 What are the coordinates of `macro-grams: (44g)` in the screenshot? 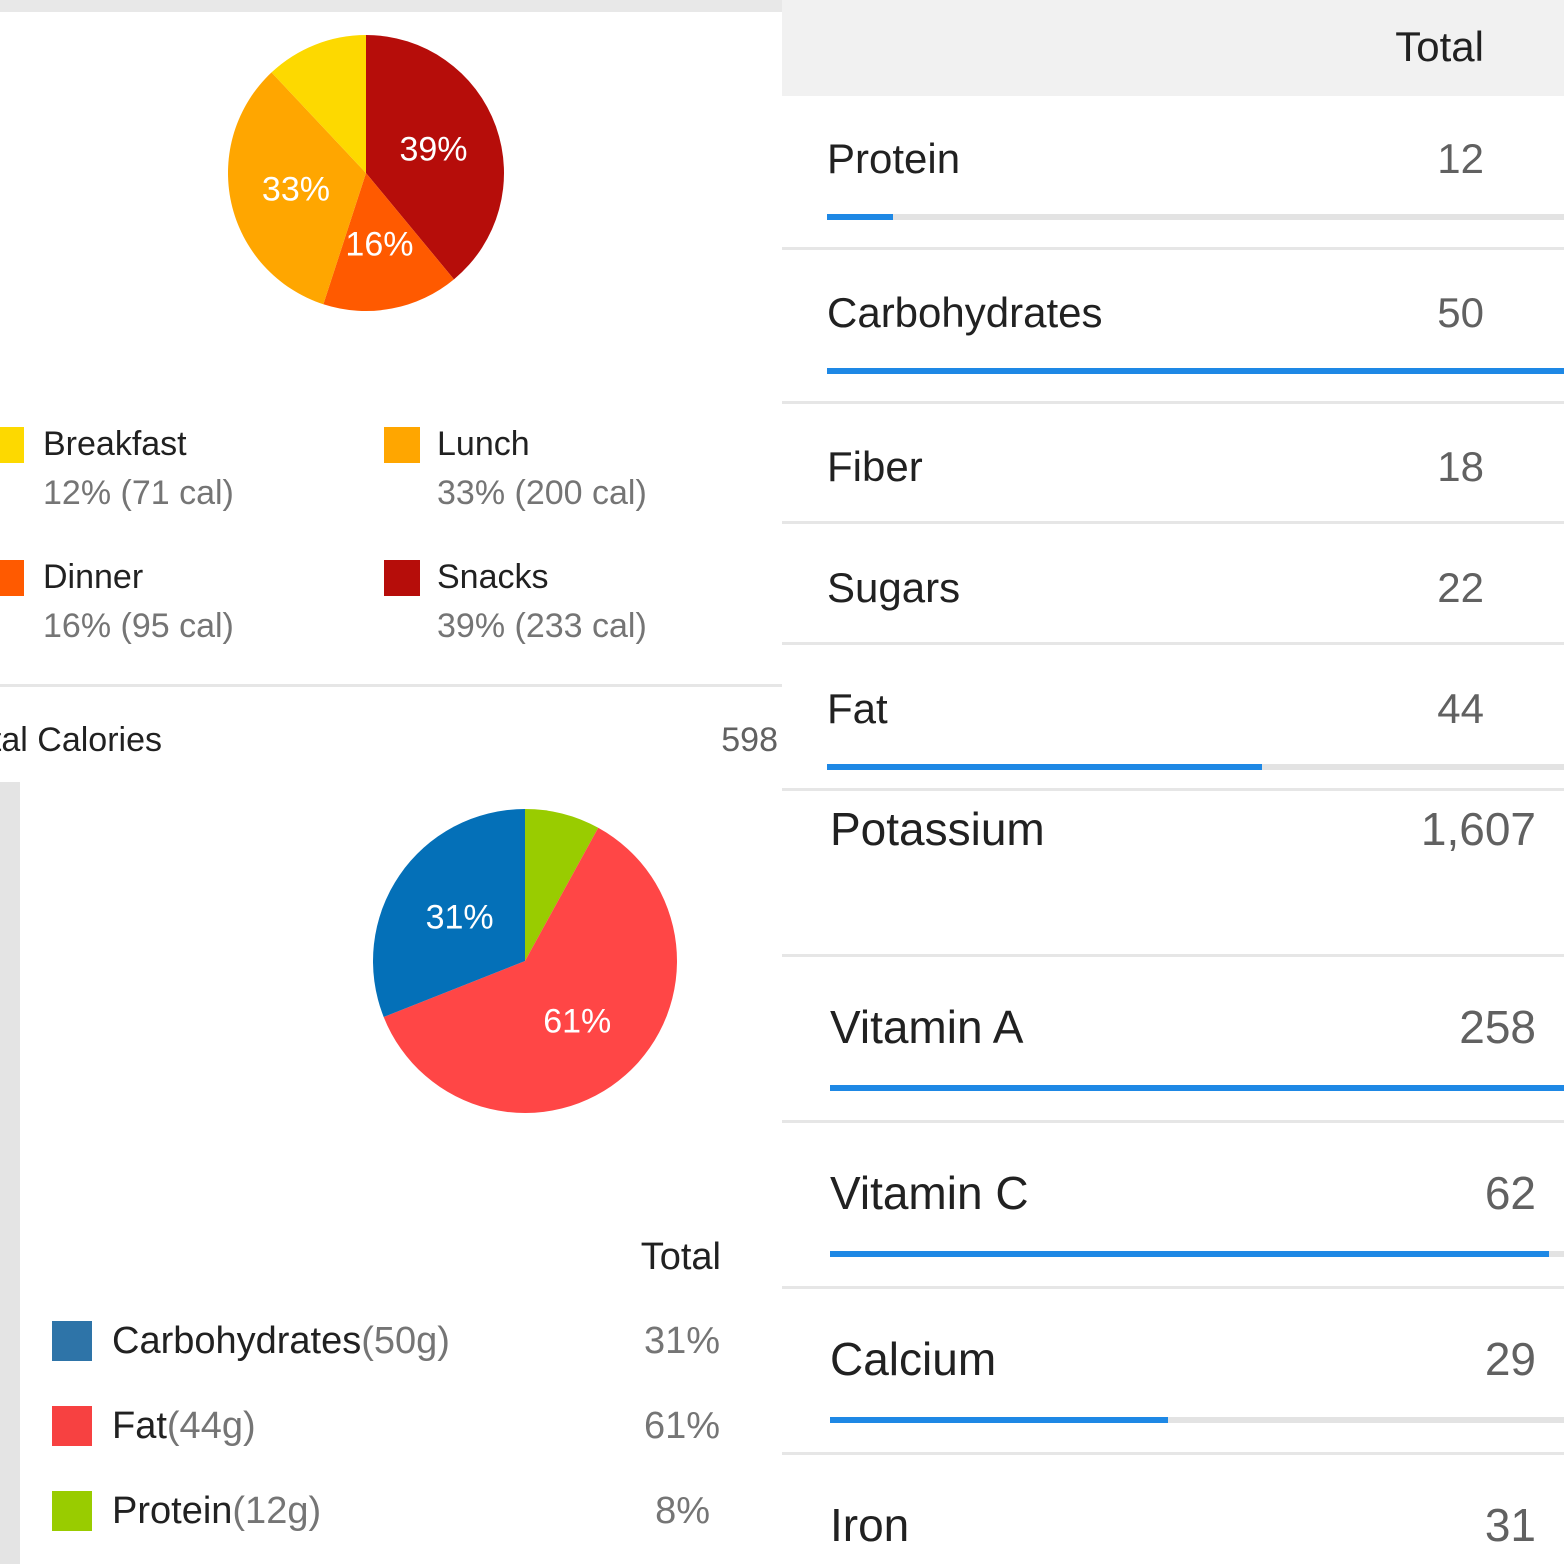 It's located at (211, 1426).